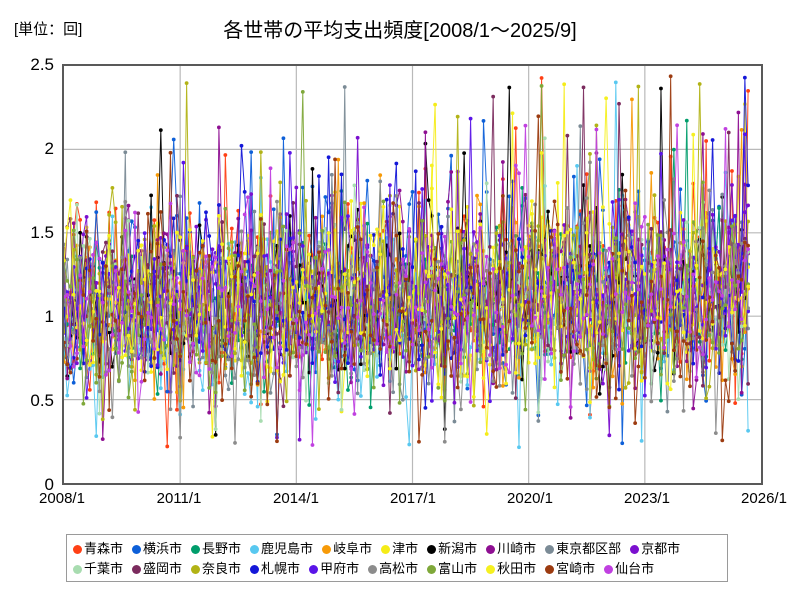 The height and width of the screenshot is (600, 800). What do you see at coordinates (62, 498) in the screenshot?
I see `x-axis-tick-2008: 2008/1` at bounding box center [62, 498].